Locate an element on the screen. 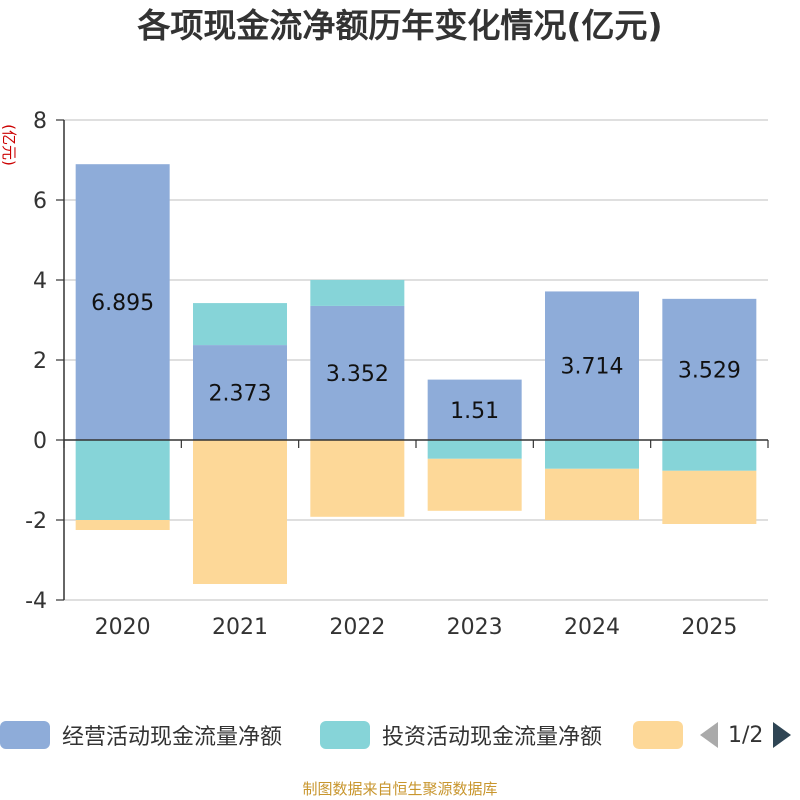 The height and width of the screenshot is (800, 800). y-tick-label-1: 6 is located at coordinates (40, 201).